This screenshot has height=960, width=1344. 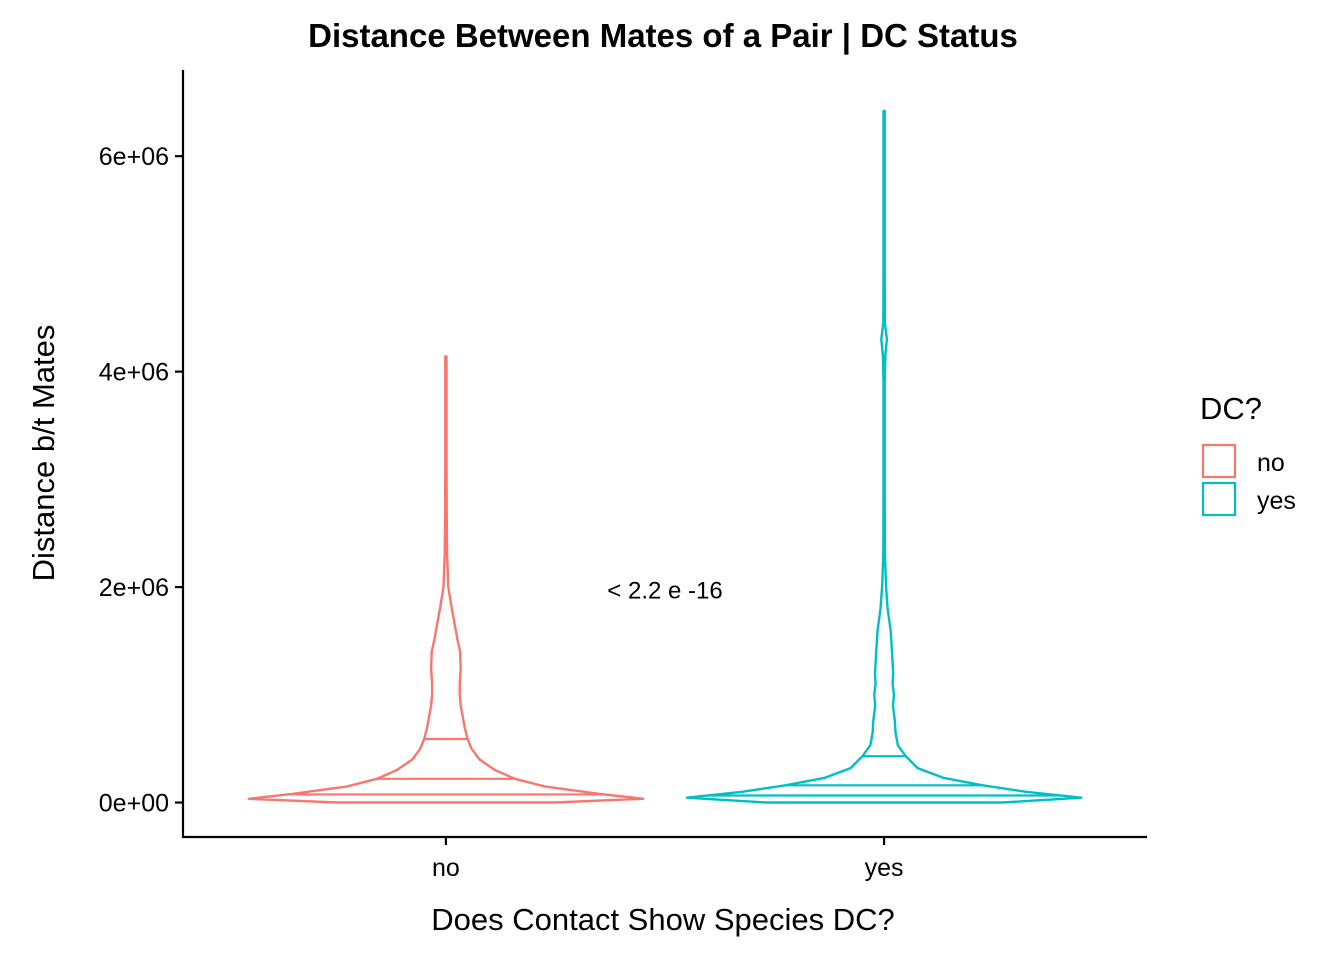 I want to click on y-tick-label: 0e+00, so click(x=134, y=804).